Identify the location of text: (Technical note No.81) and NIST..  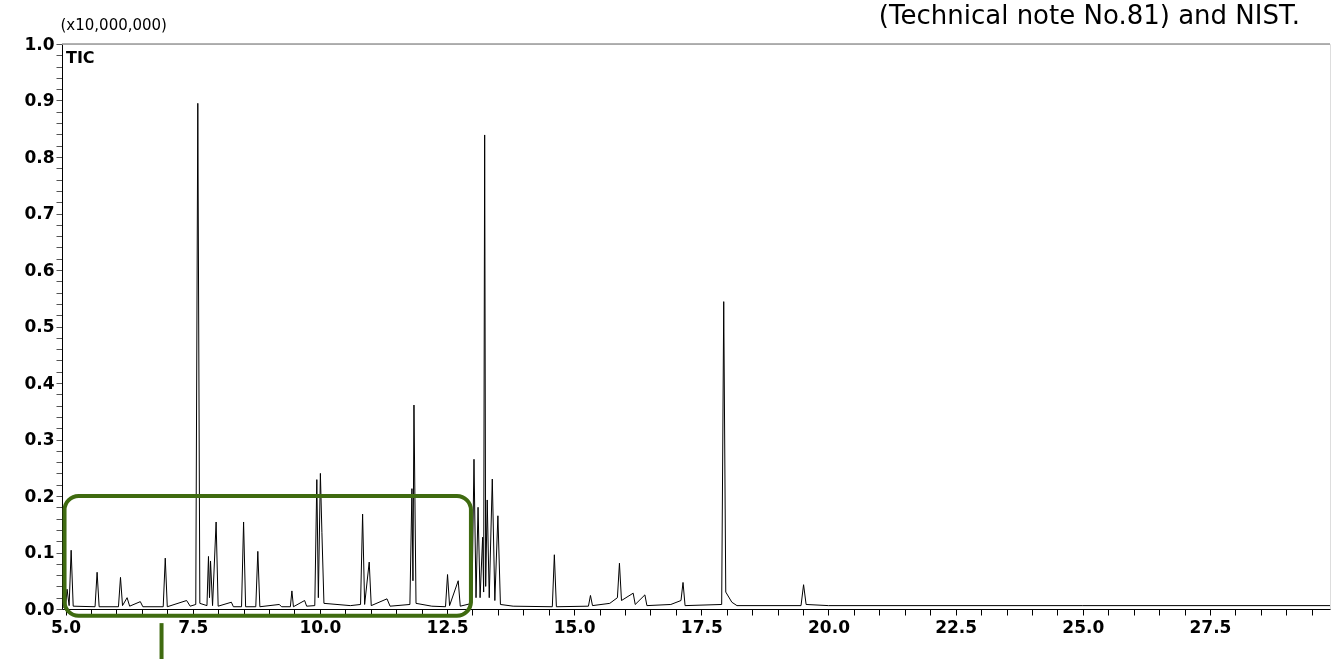
(1089, 15).